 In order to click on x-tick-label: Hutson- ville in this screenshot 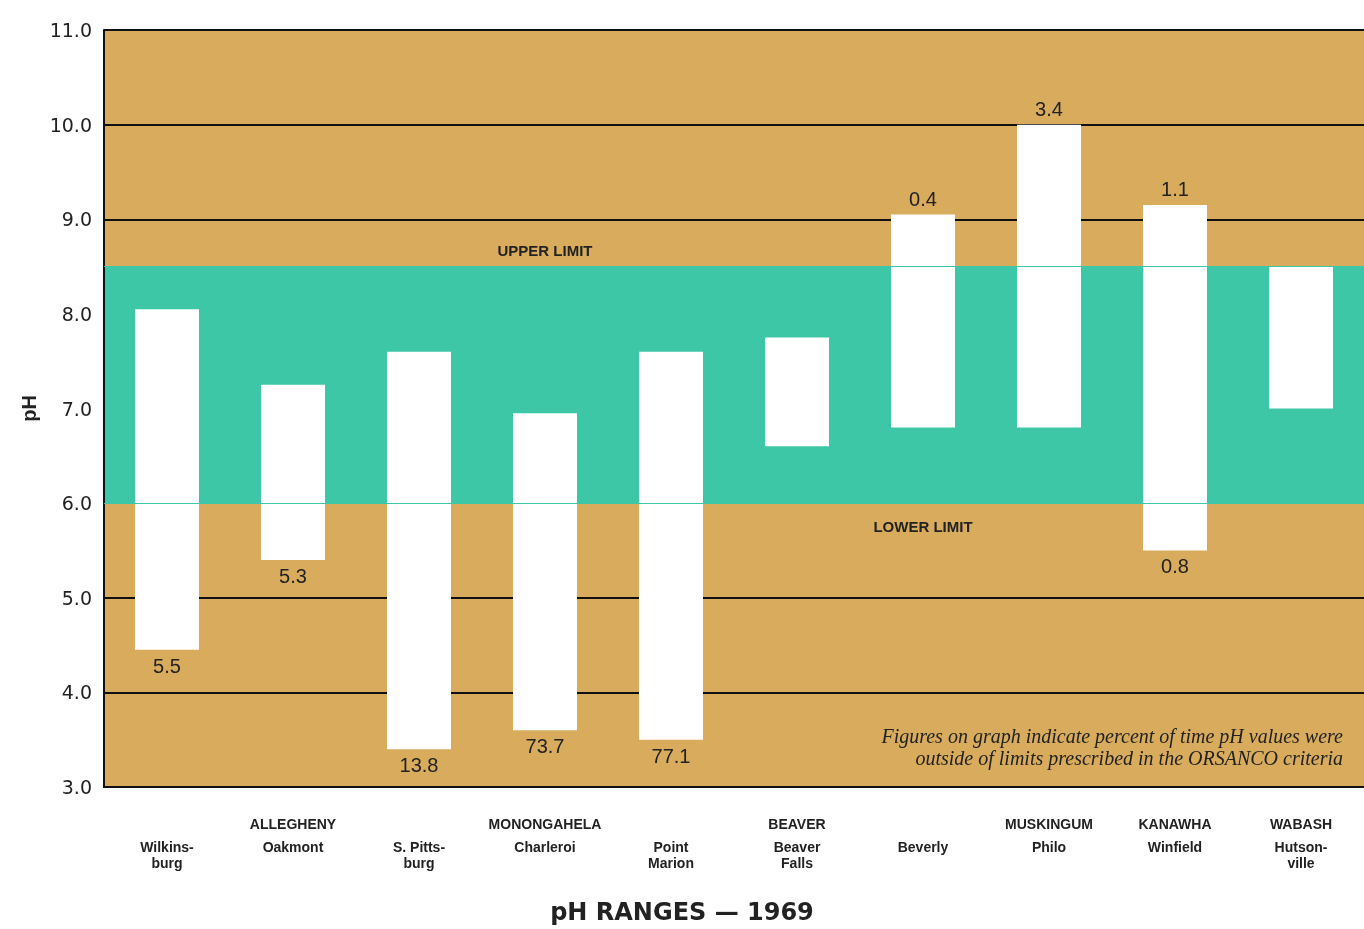, I will do `click(1301, 855)`.